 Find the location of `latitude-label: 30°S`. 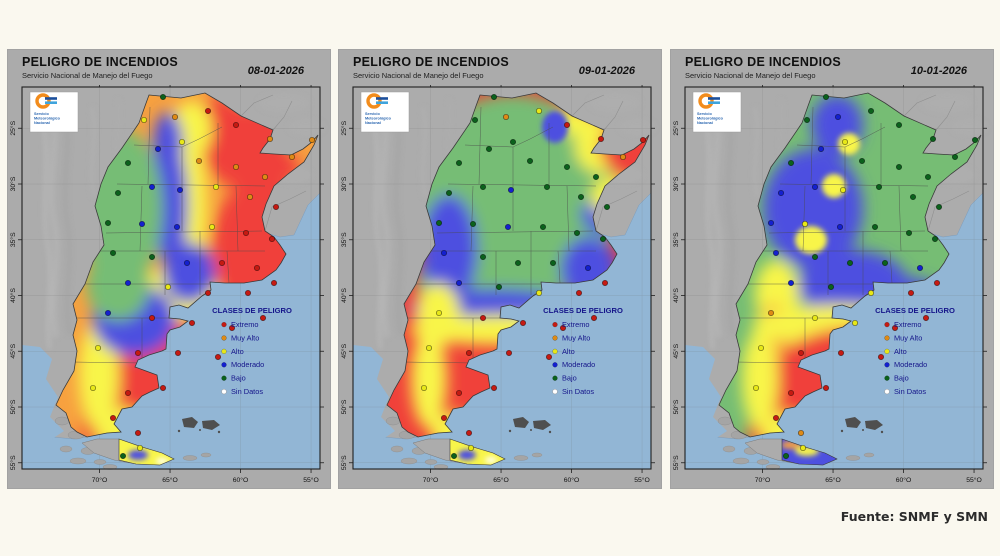

latitude-label: 30°S is located at coordinates (676, 183).